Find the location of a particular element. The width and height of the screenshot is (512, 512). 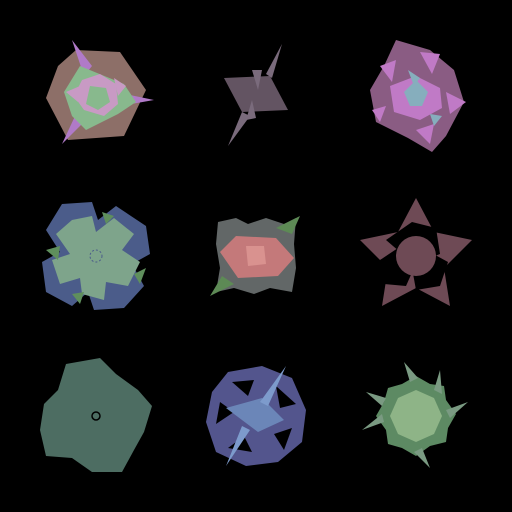

spiked-parallelogram-shape is located at coordinates (256, 95).